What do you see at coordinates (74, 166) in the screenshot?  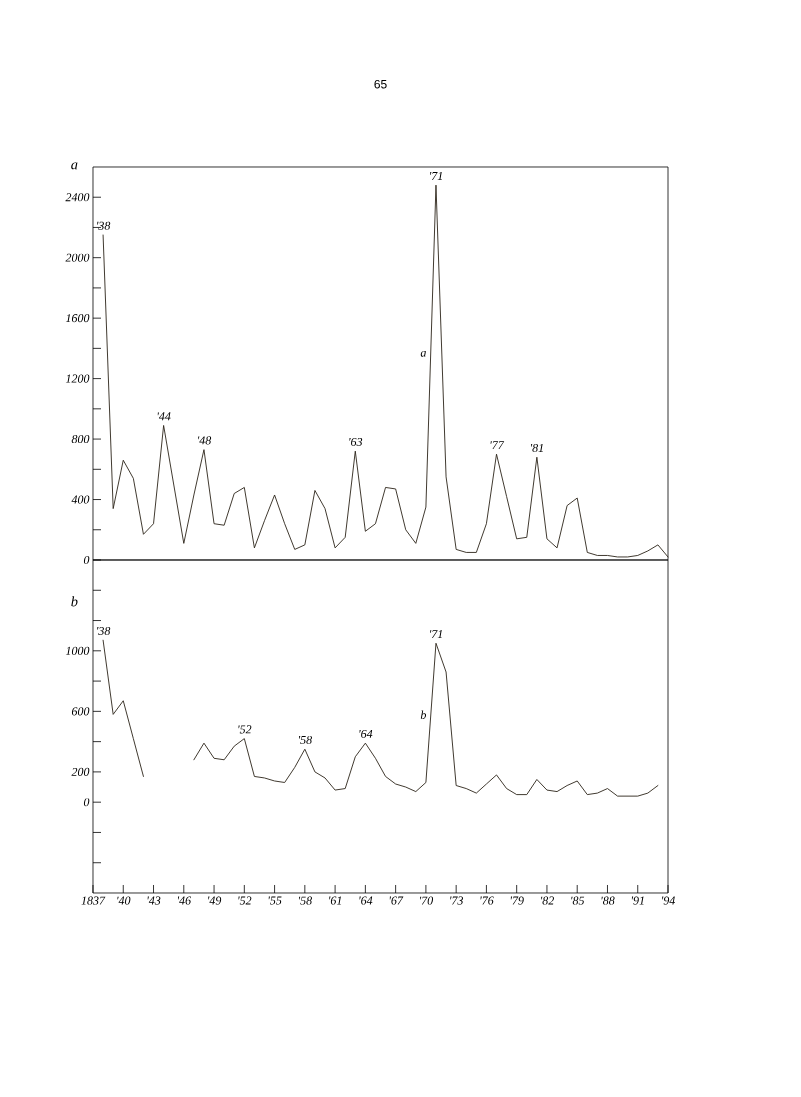 I see `y-axis-title: a` at bounding box center [74, 166].